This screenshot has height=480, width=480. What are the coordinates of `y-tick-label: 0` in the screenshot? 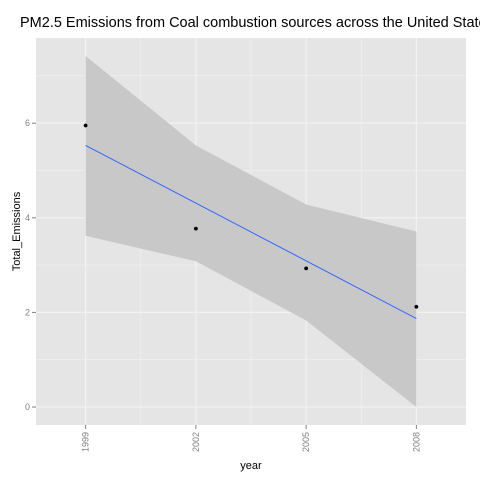 It's located at (27, 407).